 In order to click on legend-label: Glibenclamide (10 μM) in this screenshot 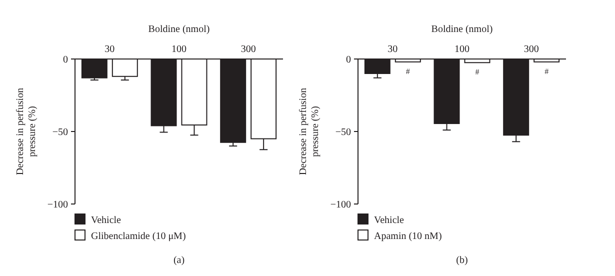, I will do `click(138, 236)`.